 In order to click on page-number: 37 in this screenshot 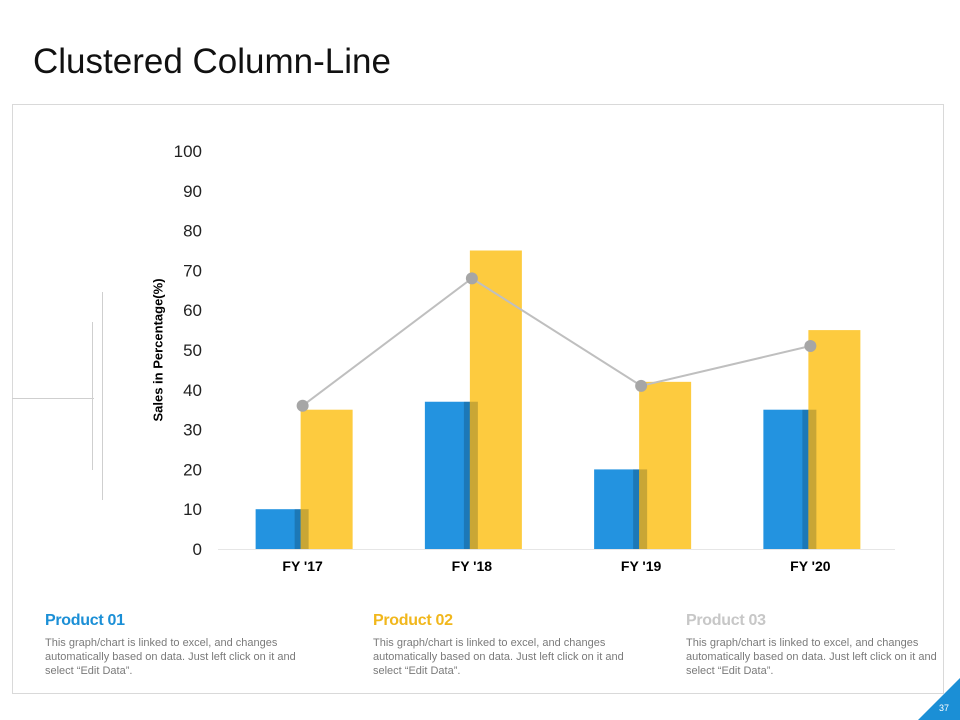, I will do `click(943, 708)`.